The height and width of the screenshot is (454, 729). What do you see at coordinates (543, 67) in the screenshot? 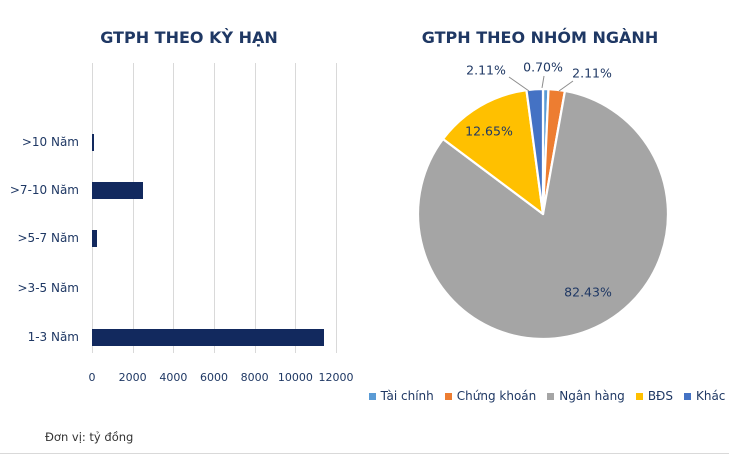
I see `pie-data-label-tai-chinh: 0.70%` at bounding box center [543, 67].